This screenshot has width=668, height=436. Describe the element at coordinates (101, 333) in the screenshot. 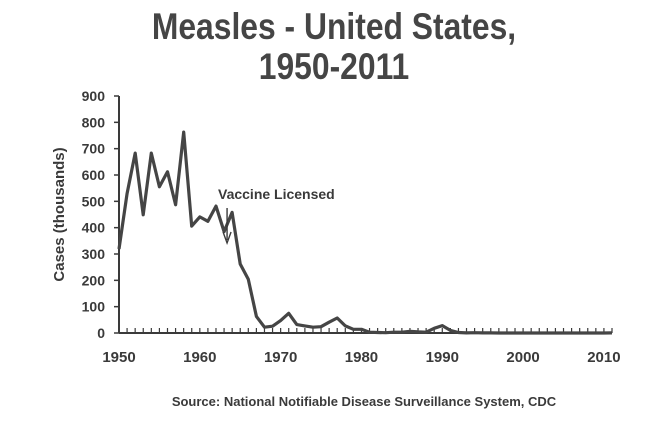

I see `y-tick-label: 0` at that location.